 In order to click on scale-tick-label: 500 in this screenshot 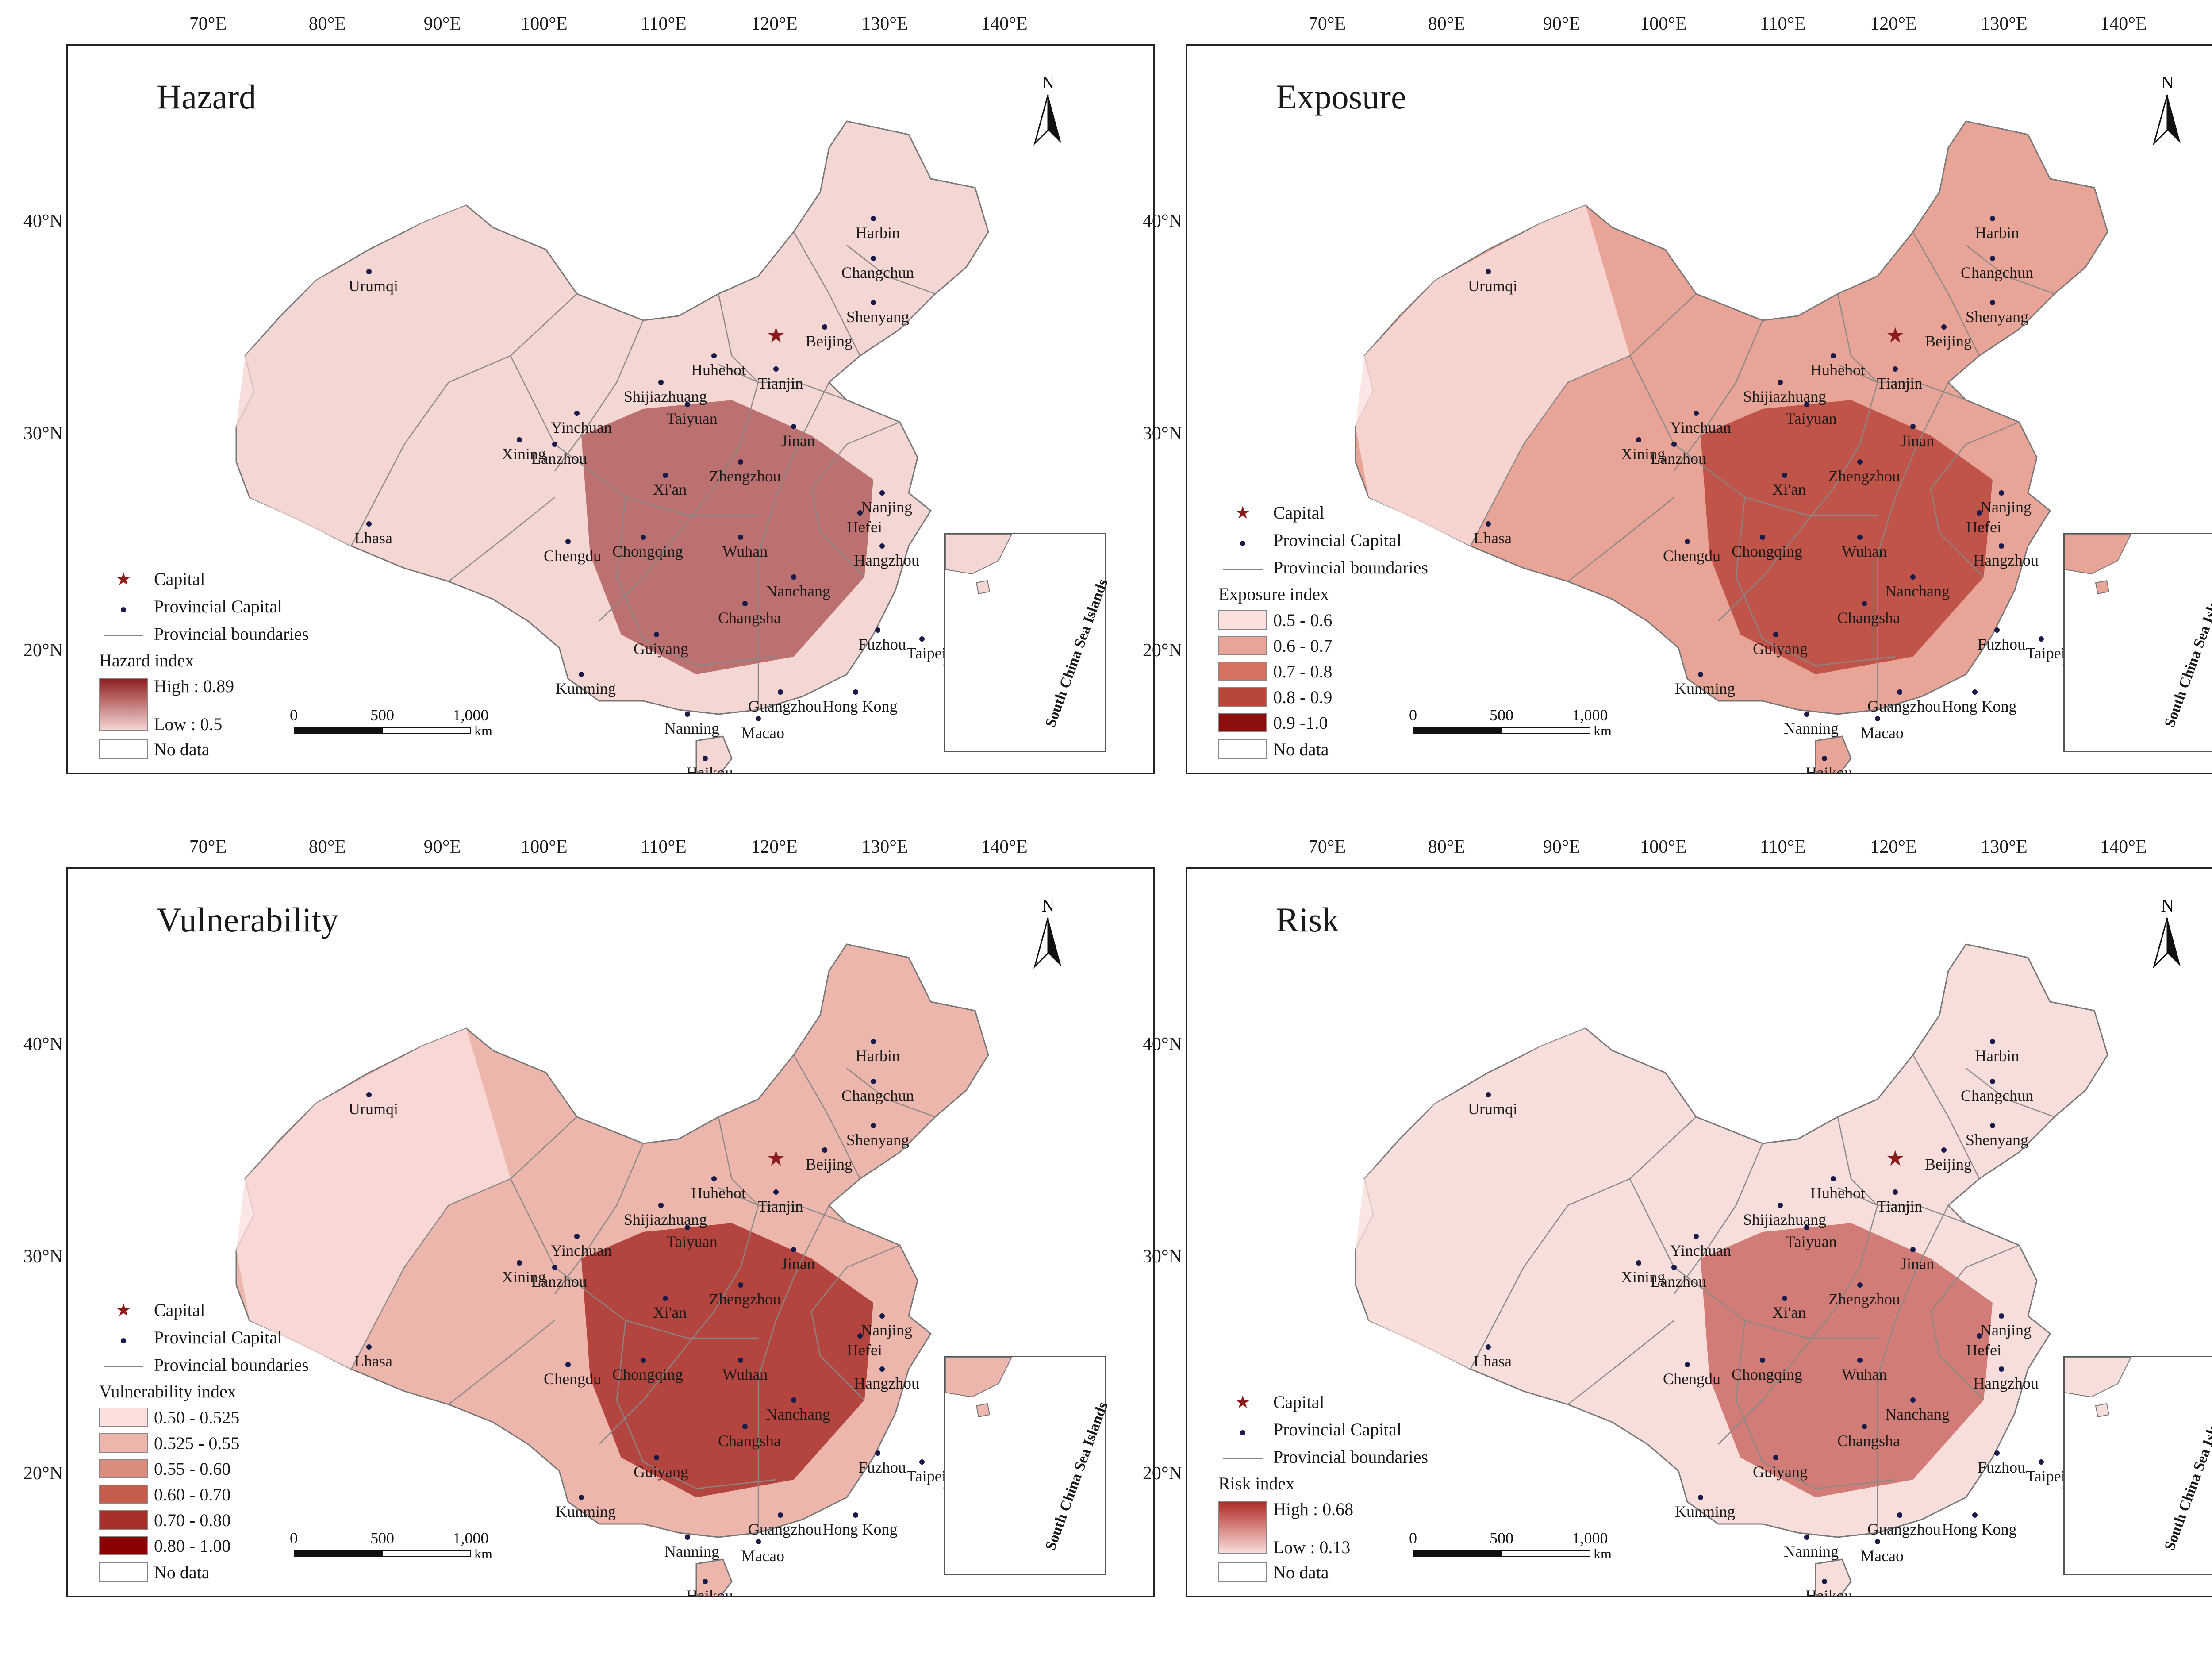, I will do `click(1502, 715)`.